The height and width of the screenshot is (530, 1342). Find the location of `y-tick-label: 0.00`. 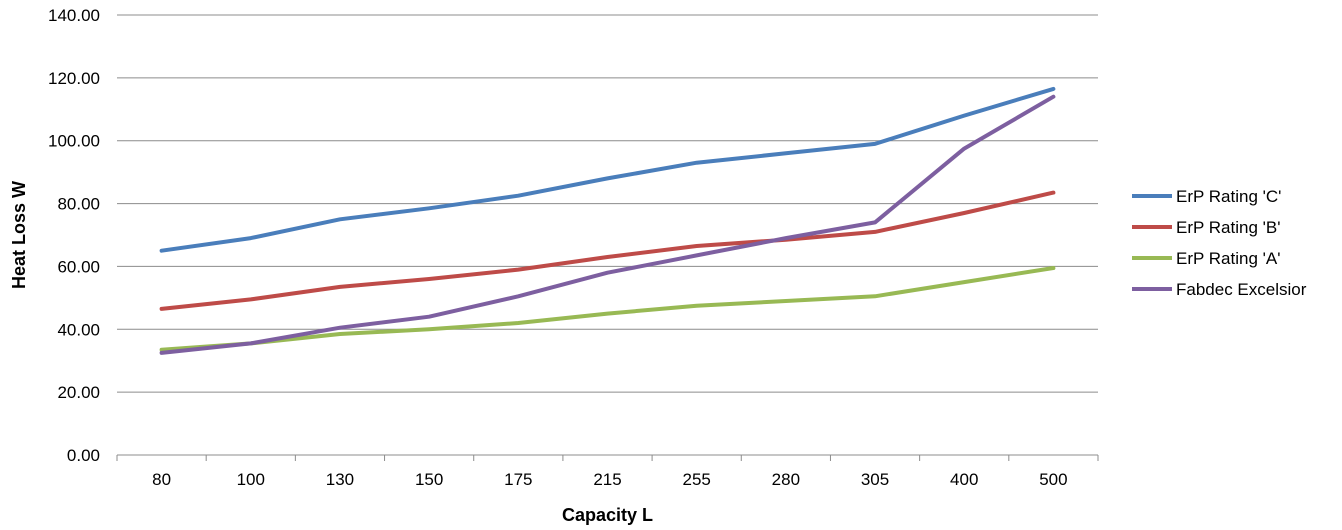

y-tick-label: 0.00 is located at coordinates (83, 455).